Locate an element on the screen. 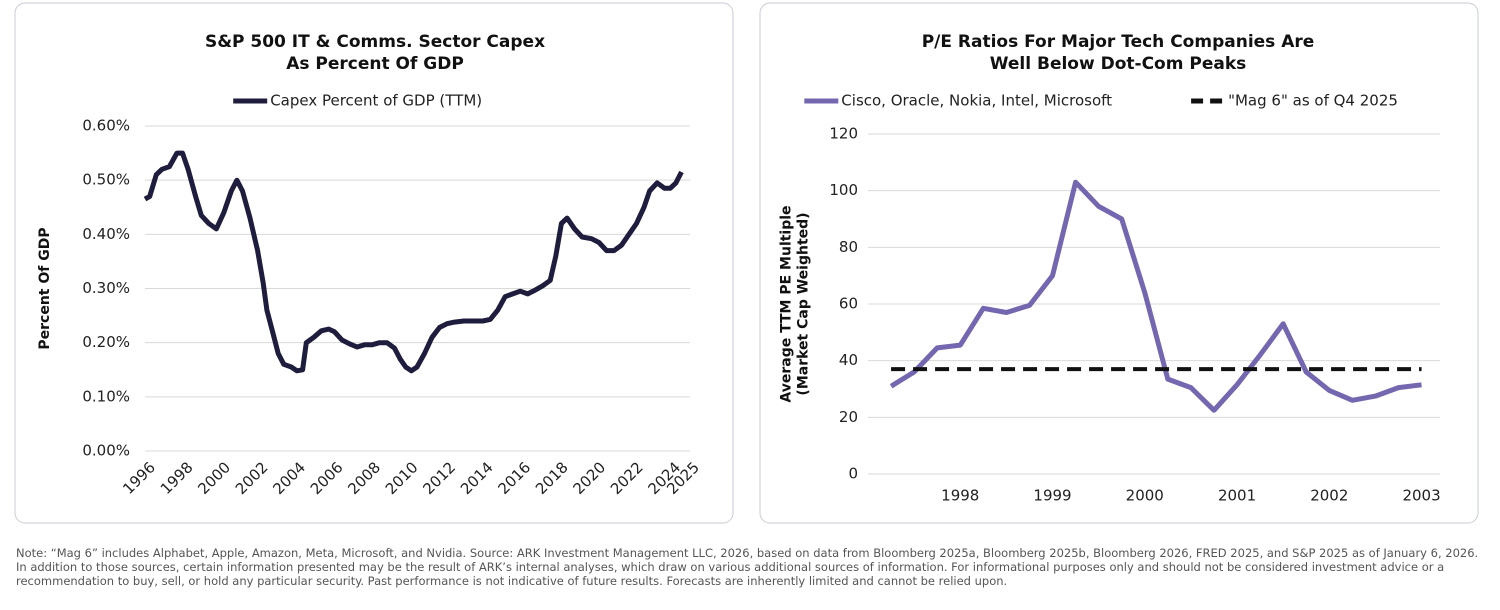  chart-title: Well Below Dot-Com Peaks is located at coordinates (1118, 64).